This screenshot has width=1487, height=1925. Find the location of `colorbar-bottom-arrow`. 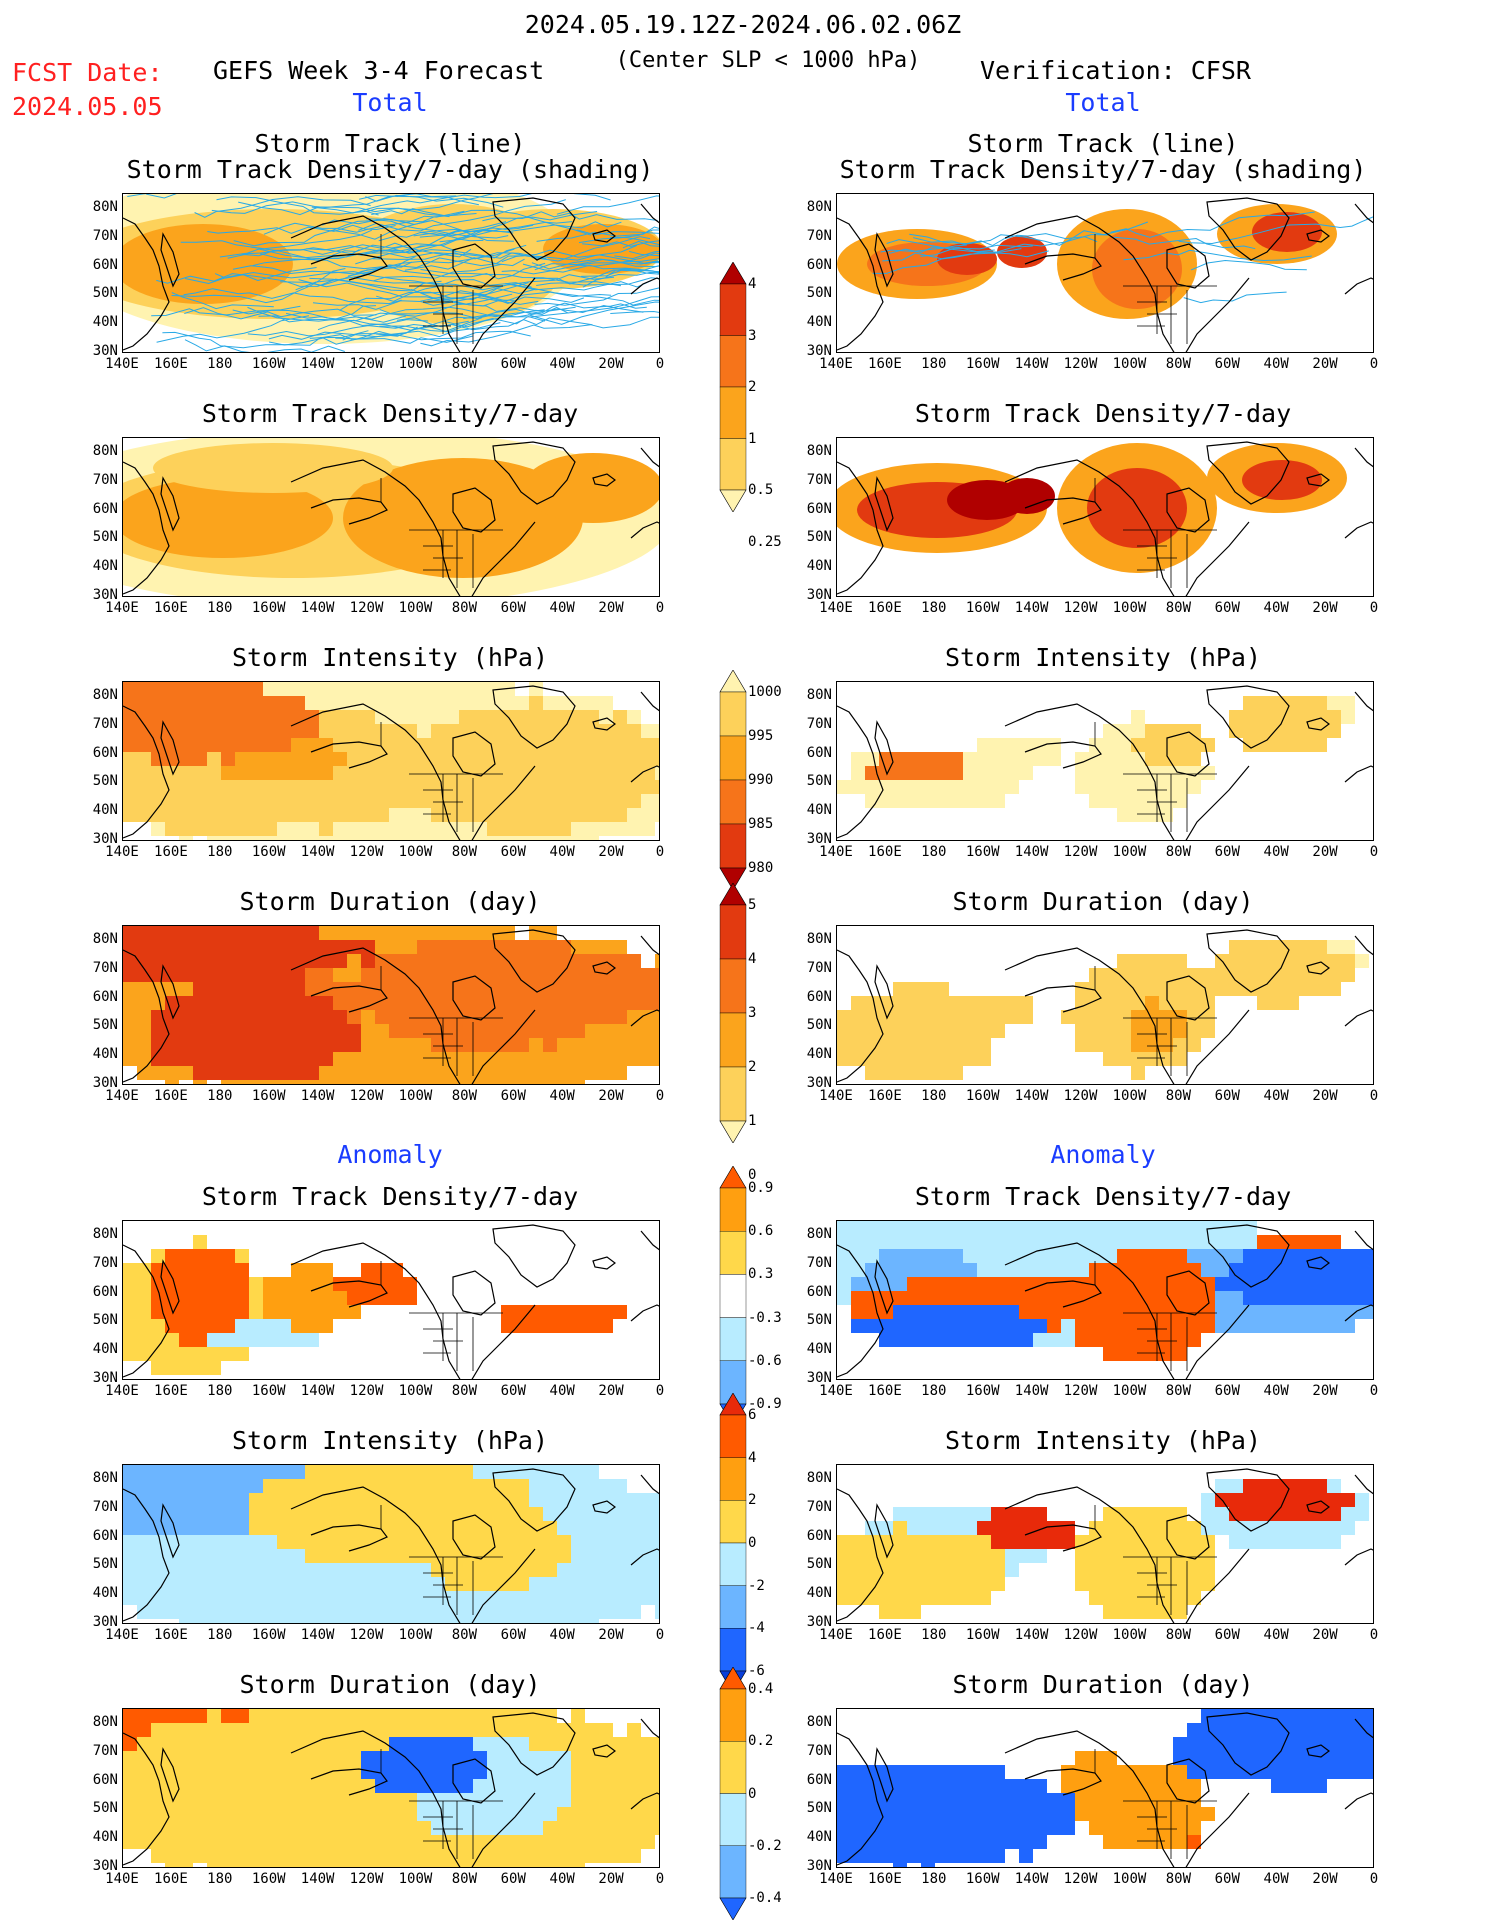

colorbar-bottom-arrow is located at coordinates (733, 1131).